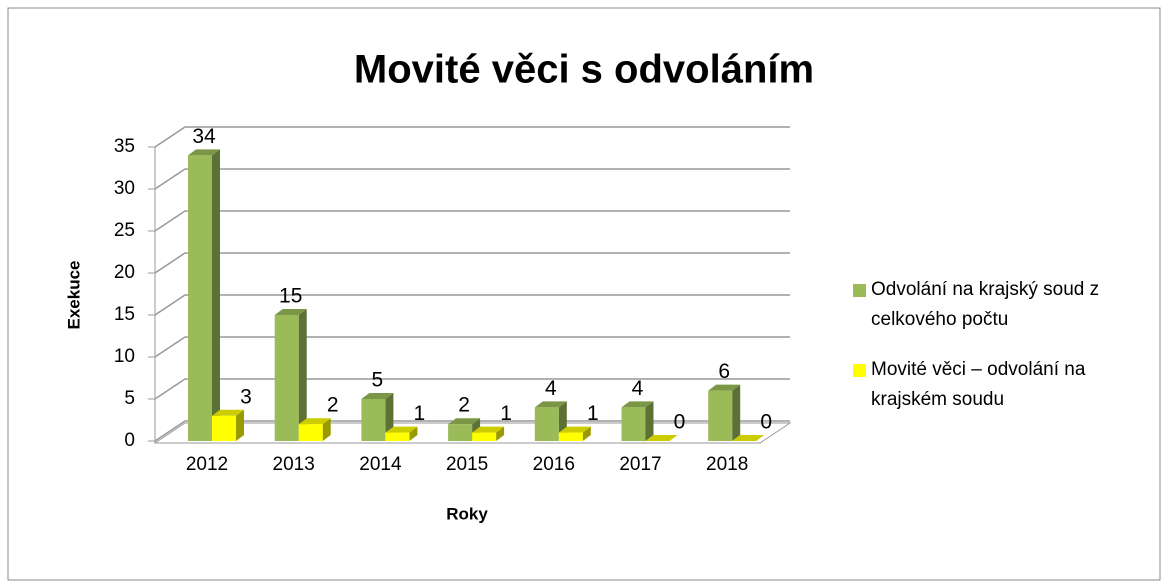 Image resolution: width=1168 pixels, height=587 pixels. I want to click on legend-label: Movité věci – odvolání na krajském soudu, so click(978, 384).